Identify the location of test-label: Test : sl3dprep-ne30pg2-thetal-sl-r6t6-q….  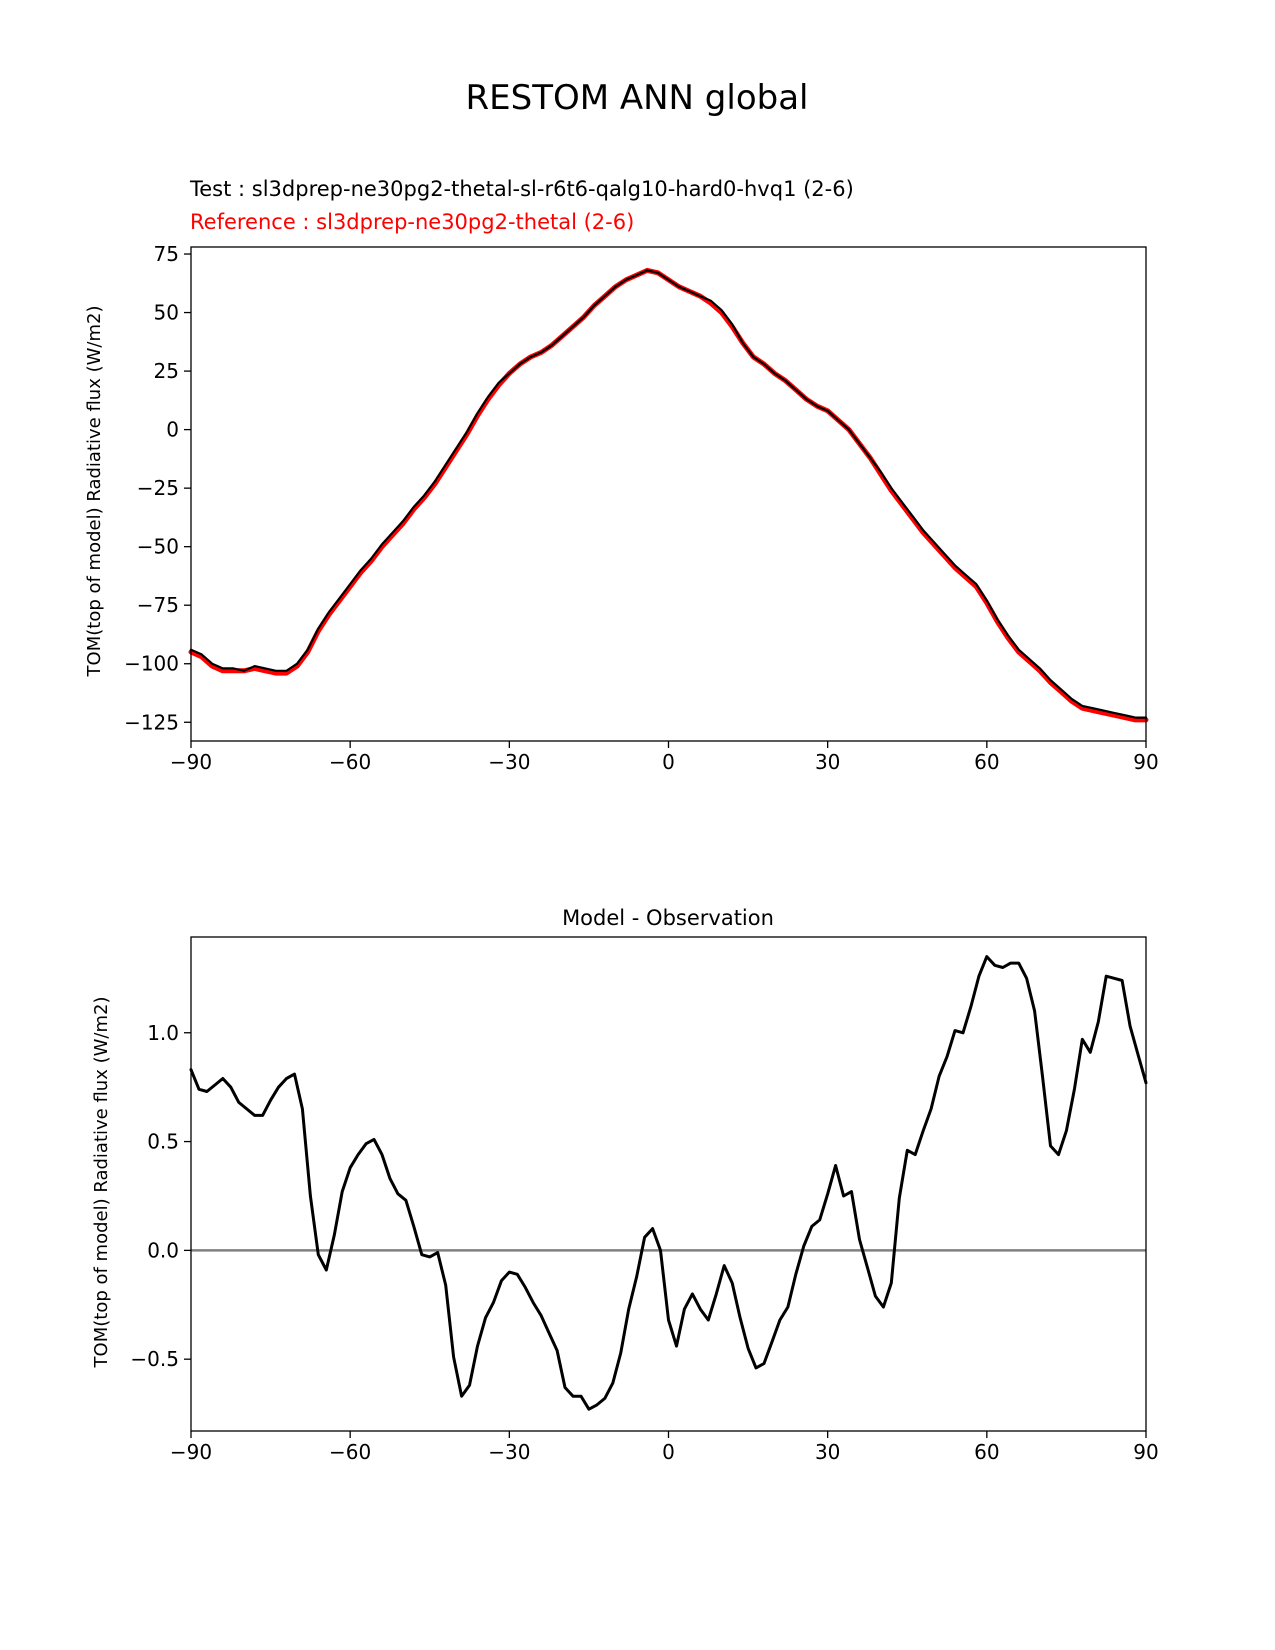
(521, 189).